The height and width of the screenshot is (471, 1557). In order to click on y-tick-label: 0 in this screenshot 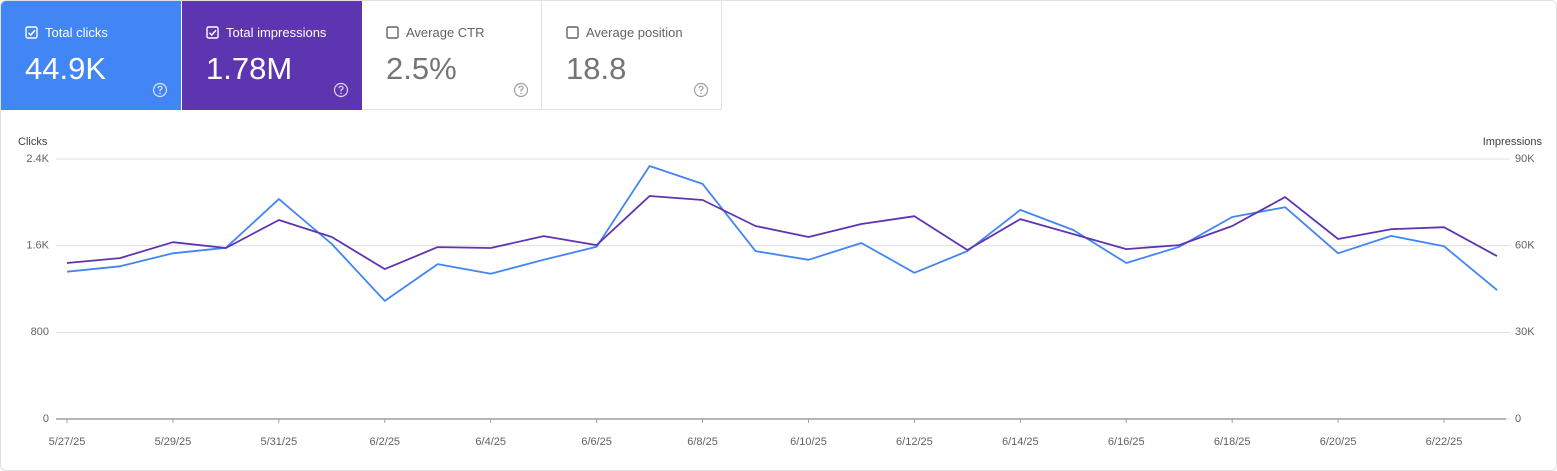, I will do `click(46, 419)`.